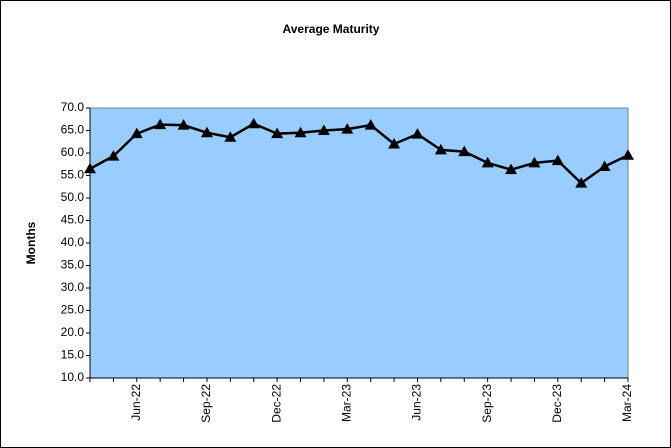 This screenshot has width=671, height=448. What do you see at coordinates (73, 175) in the screenshot?
I see `y-tick-label: 55.0` at bounding box center [73, 175].